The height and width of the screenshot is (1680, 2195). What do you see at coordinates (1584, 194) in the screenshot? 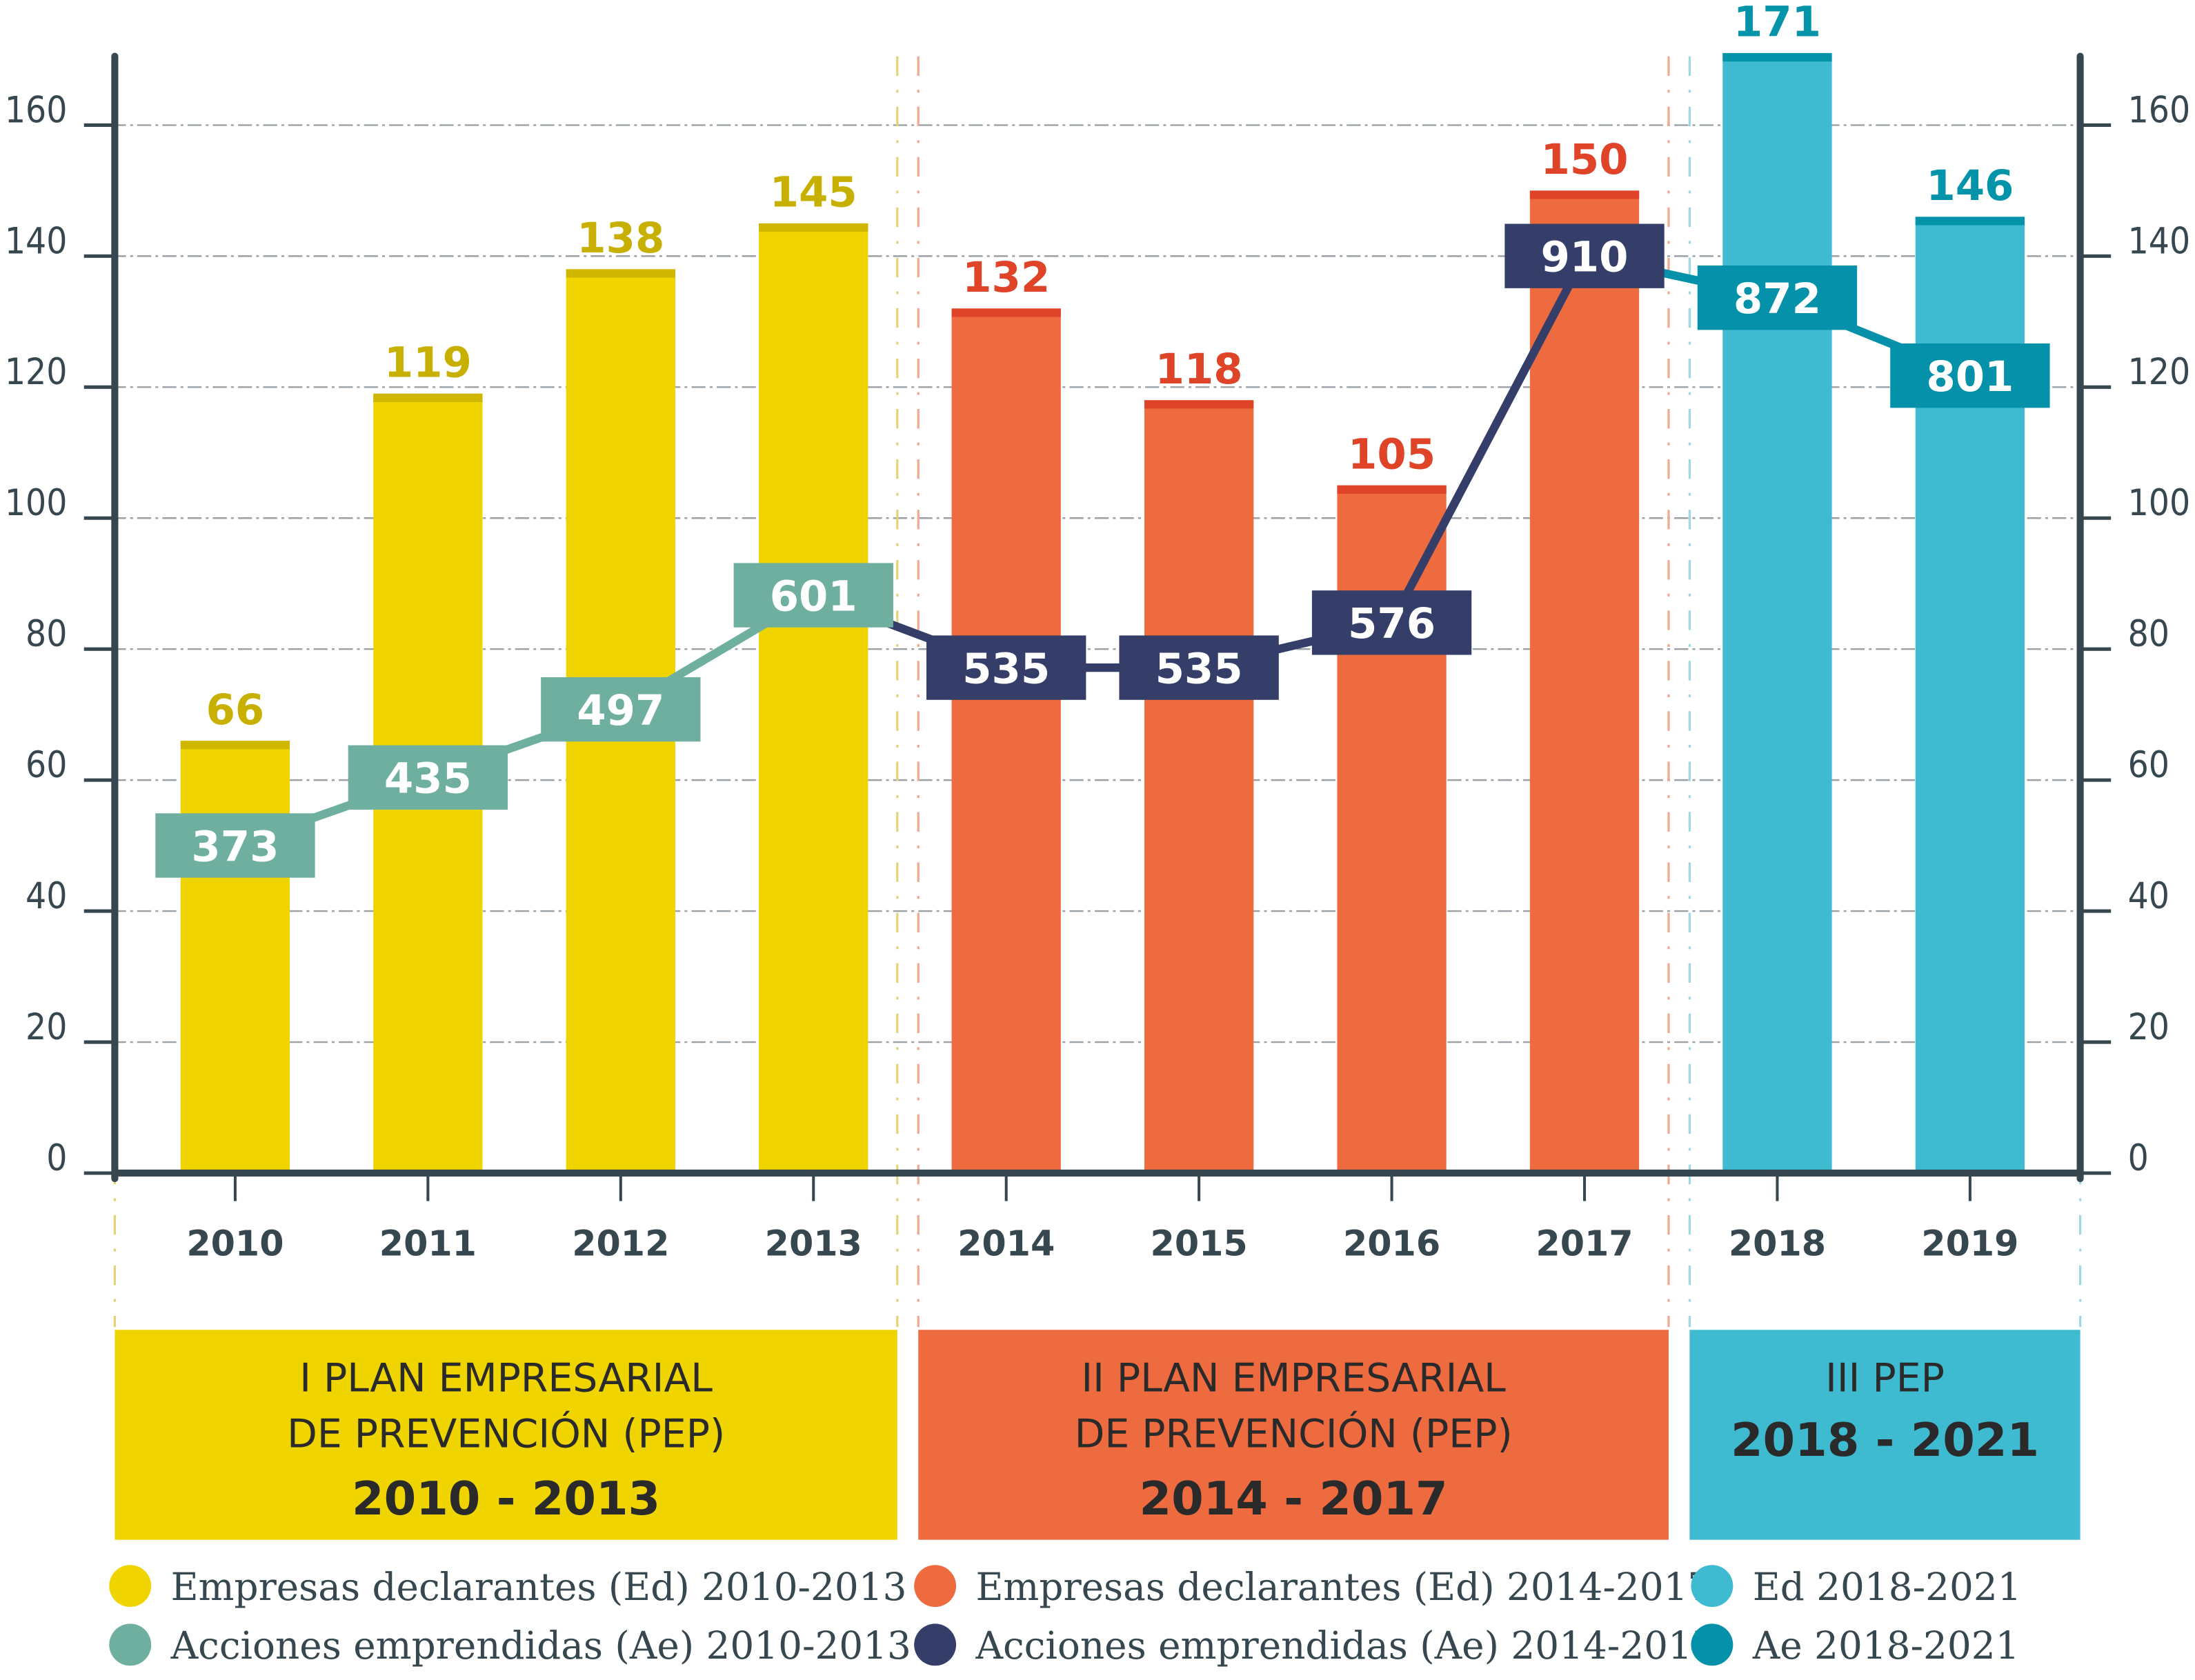
I see `bar-cap-2017` at bounding box center [1584, 194].